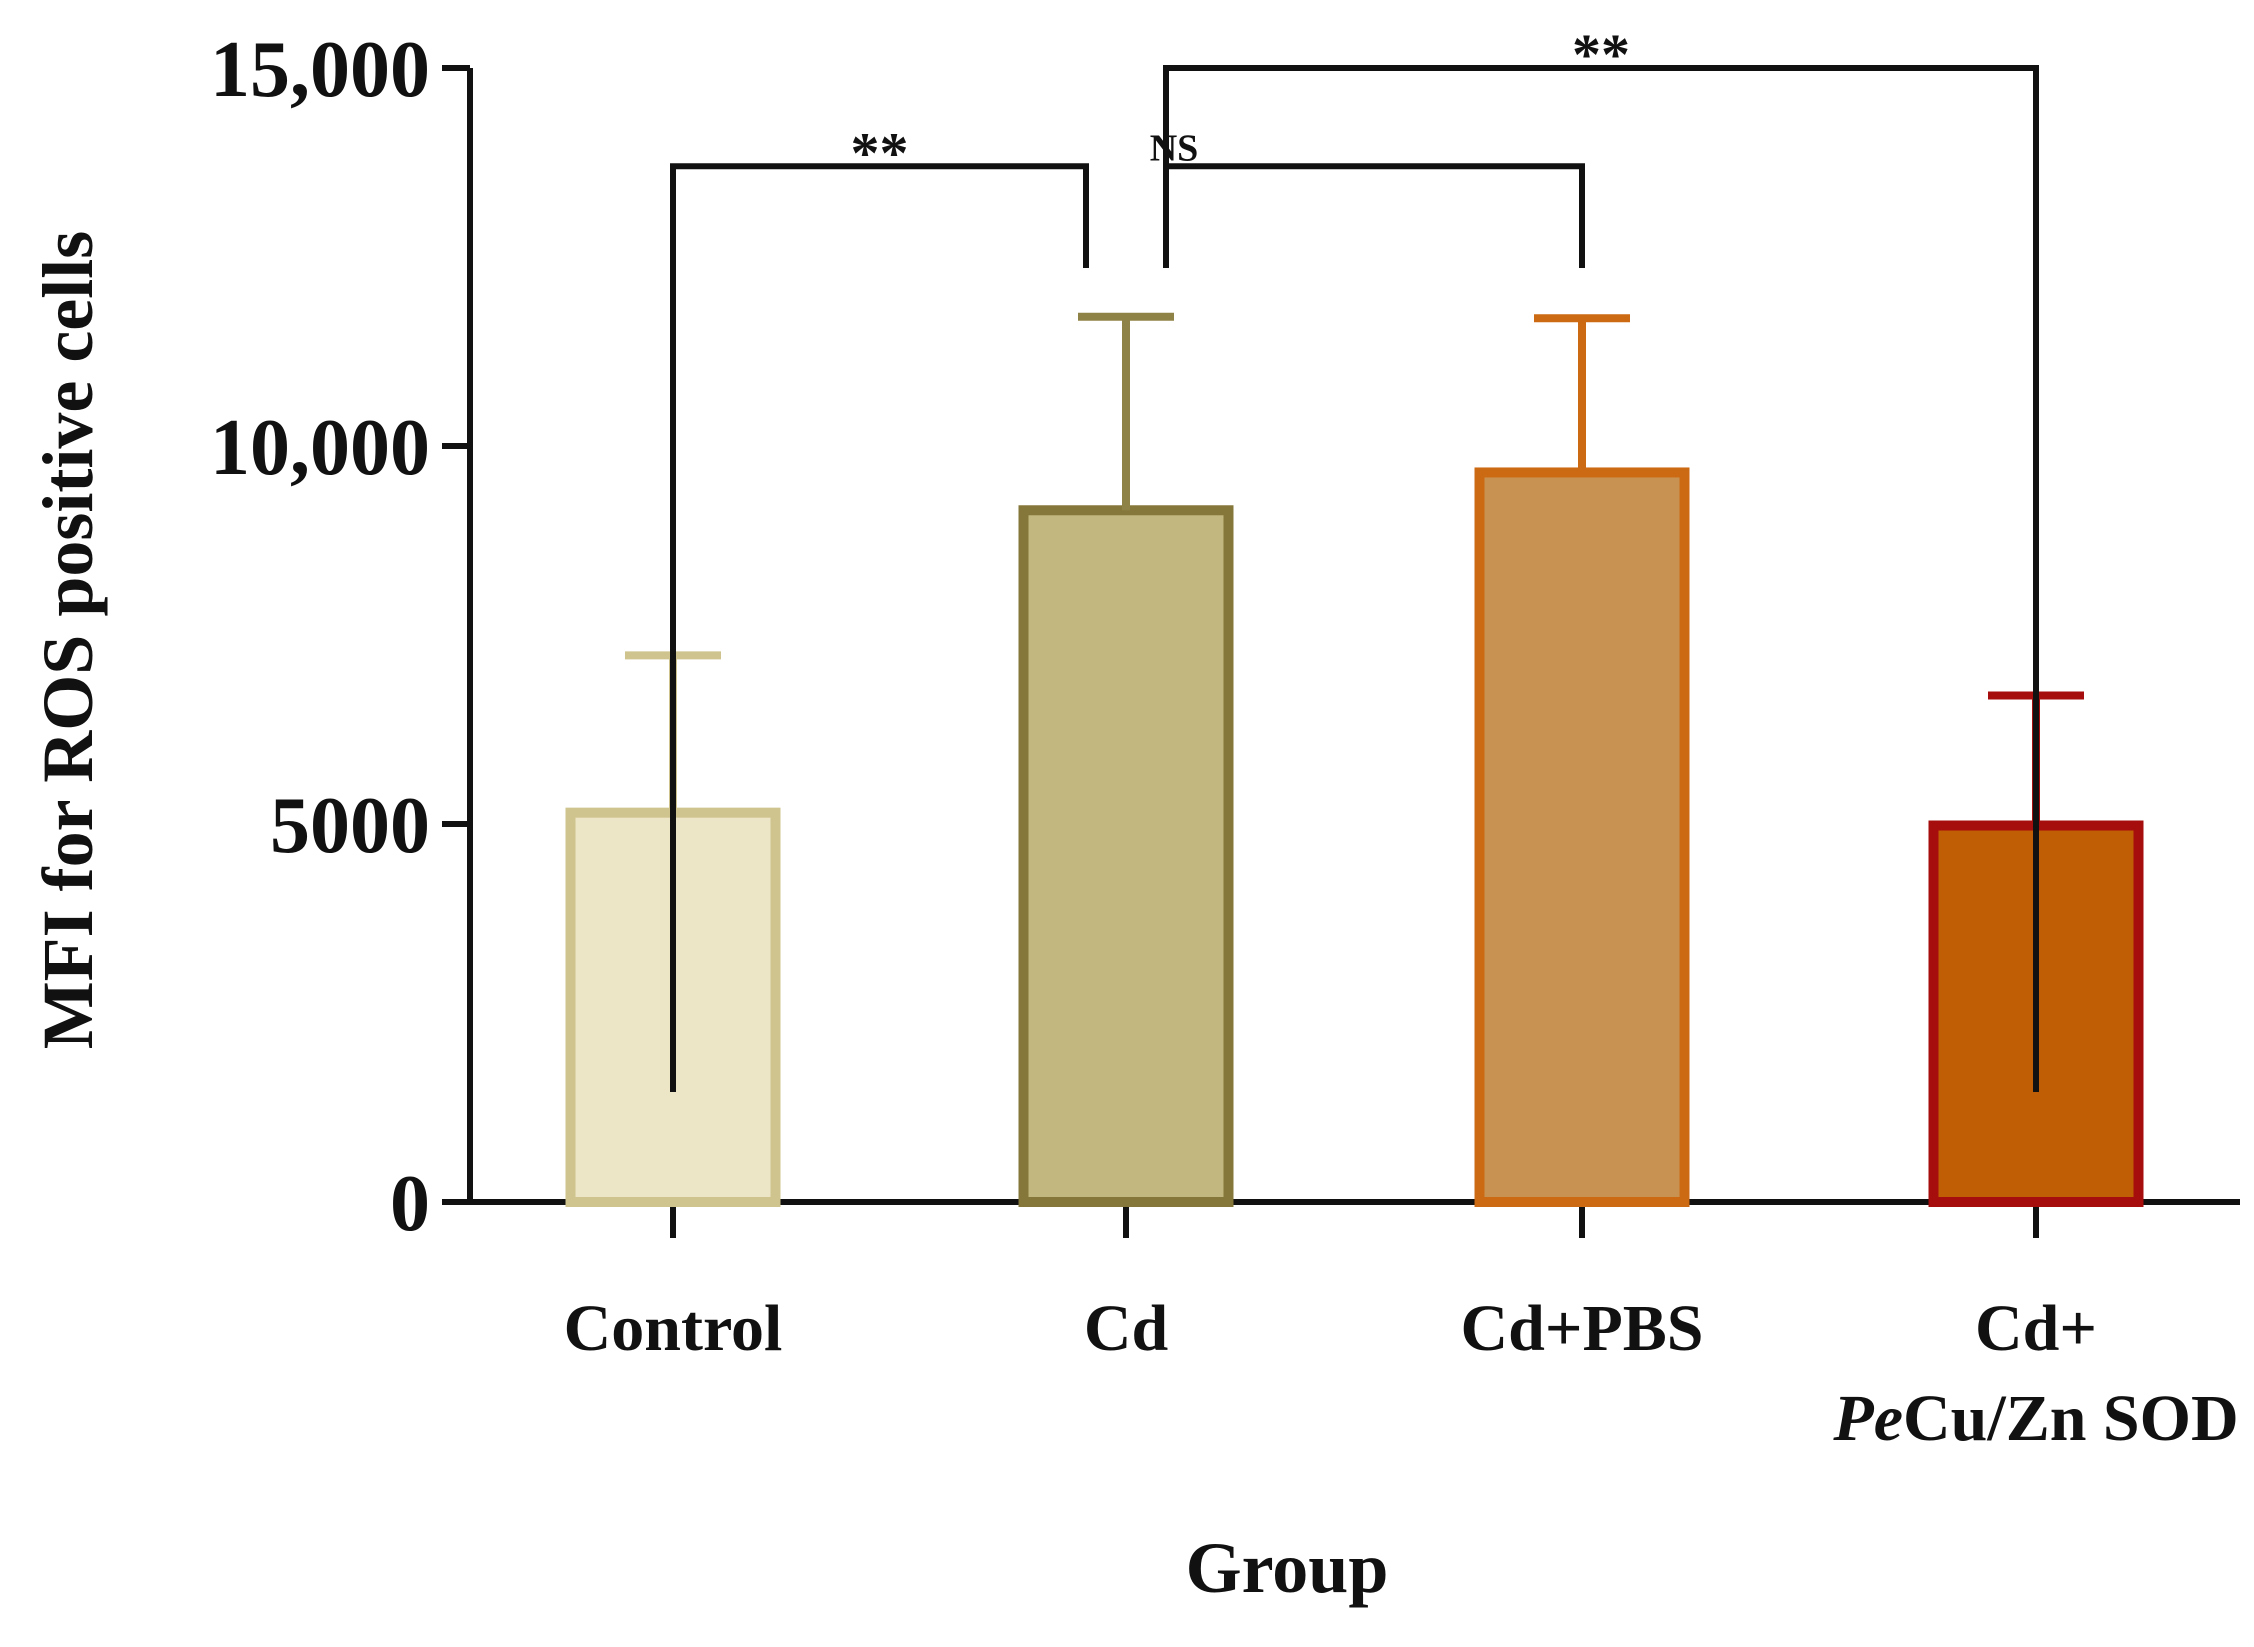 The image size is (2254, 1647). I want to click on y-axis: 0 5000 10,000 15,000, so click(341, 637).